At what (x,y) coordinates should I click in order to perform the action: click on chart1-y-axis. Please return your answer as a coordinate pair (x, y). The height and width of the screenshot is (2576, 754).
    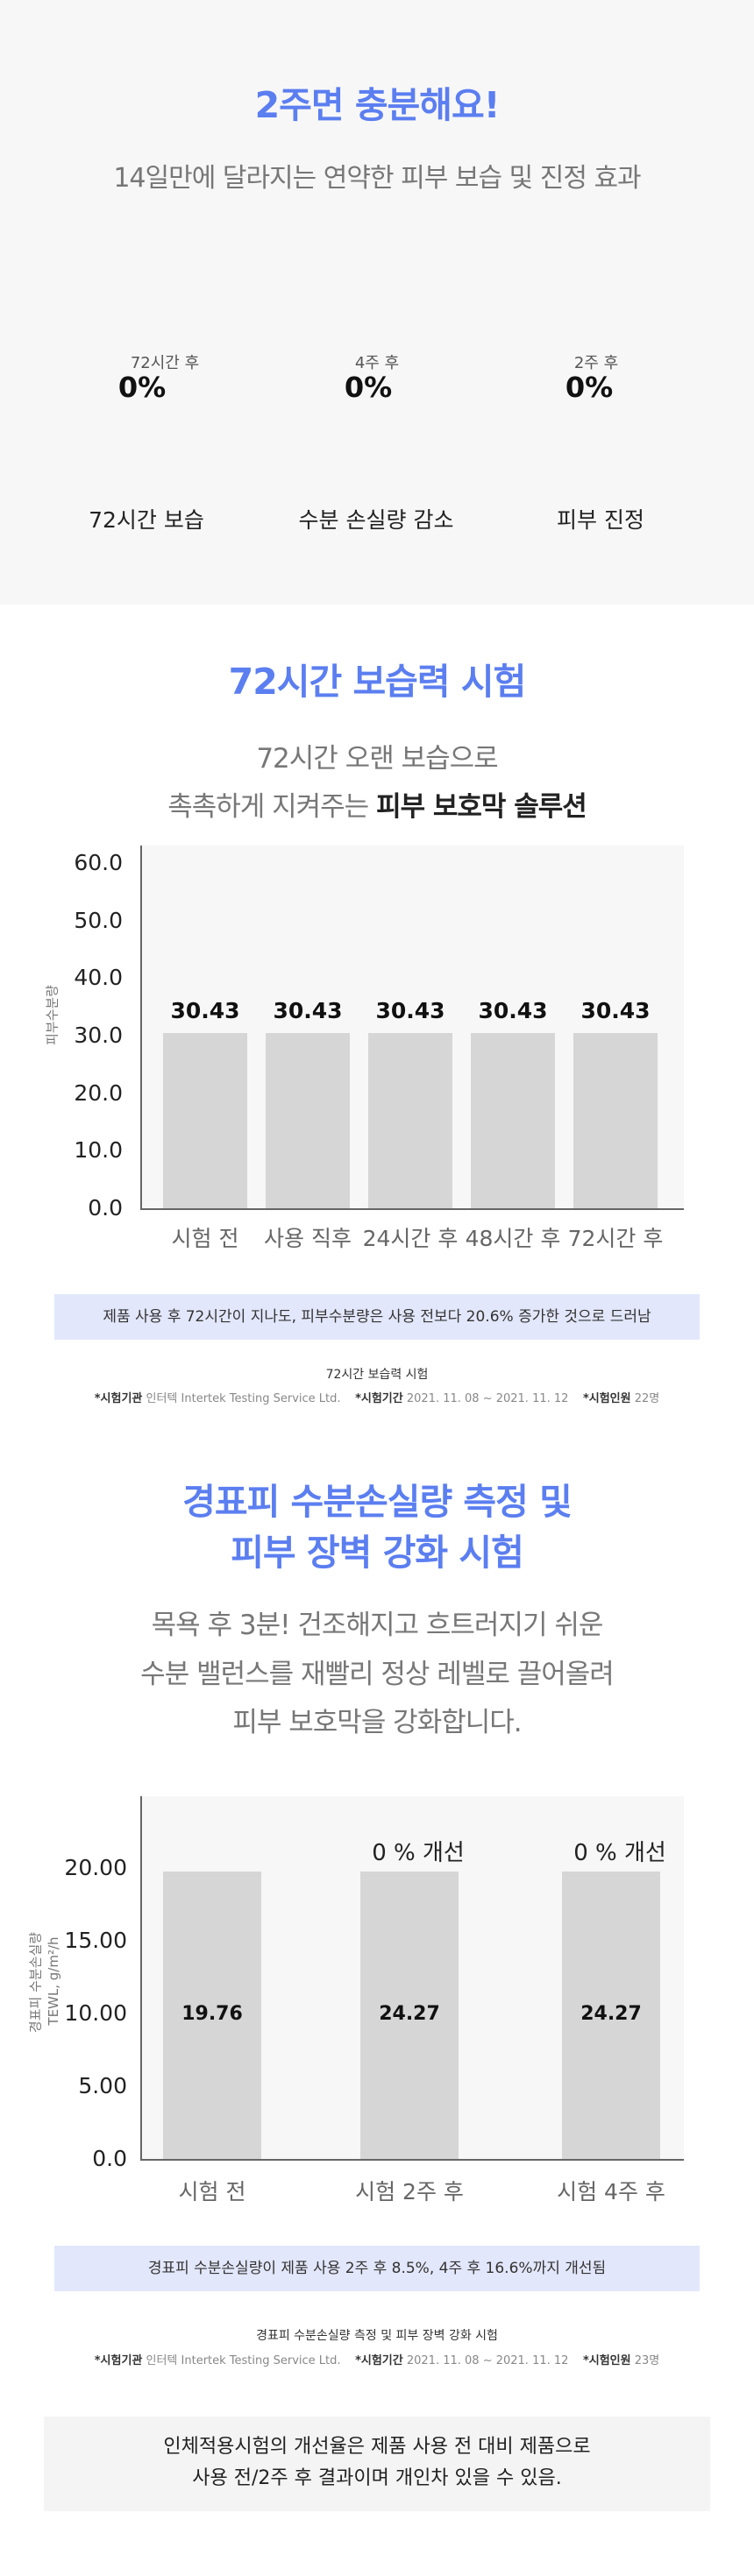
    Looking at the image, I should click on (141, 1027).